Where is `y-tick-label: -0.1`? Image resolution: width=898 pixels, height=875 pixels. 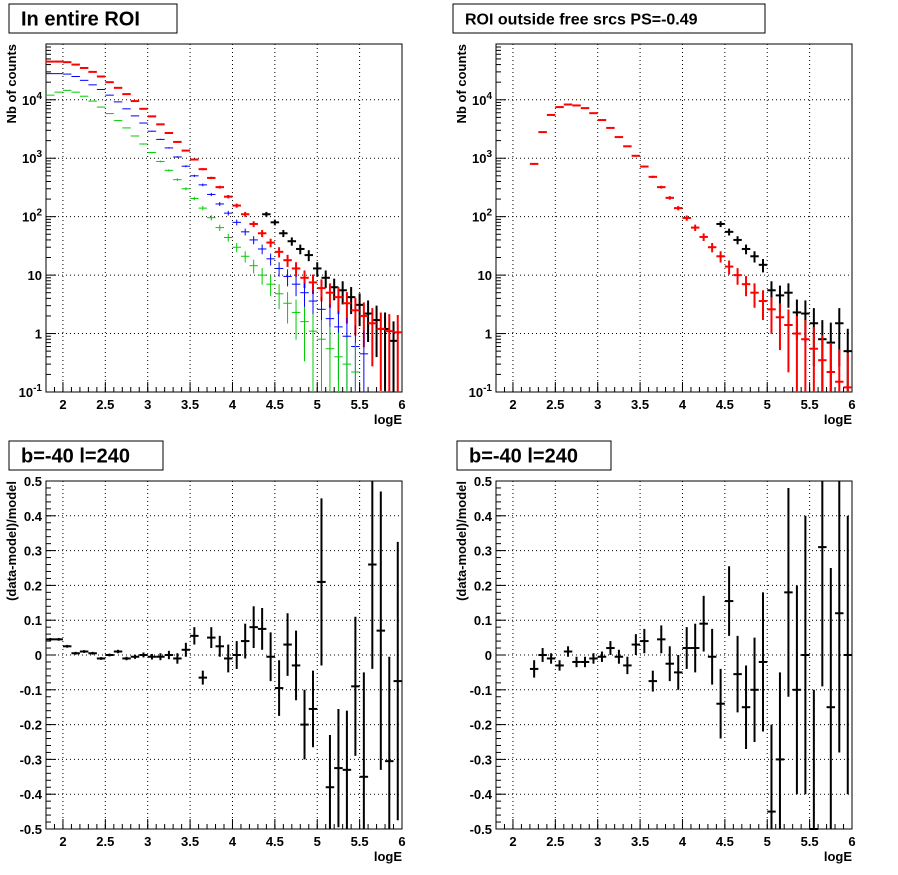 y-tick-label: -0.1 is located at coordinates (31, 690).